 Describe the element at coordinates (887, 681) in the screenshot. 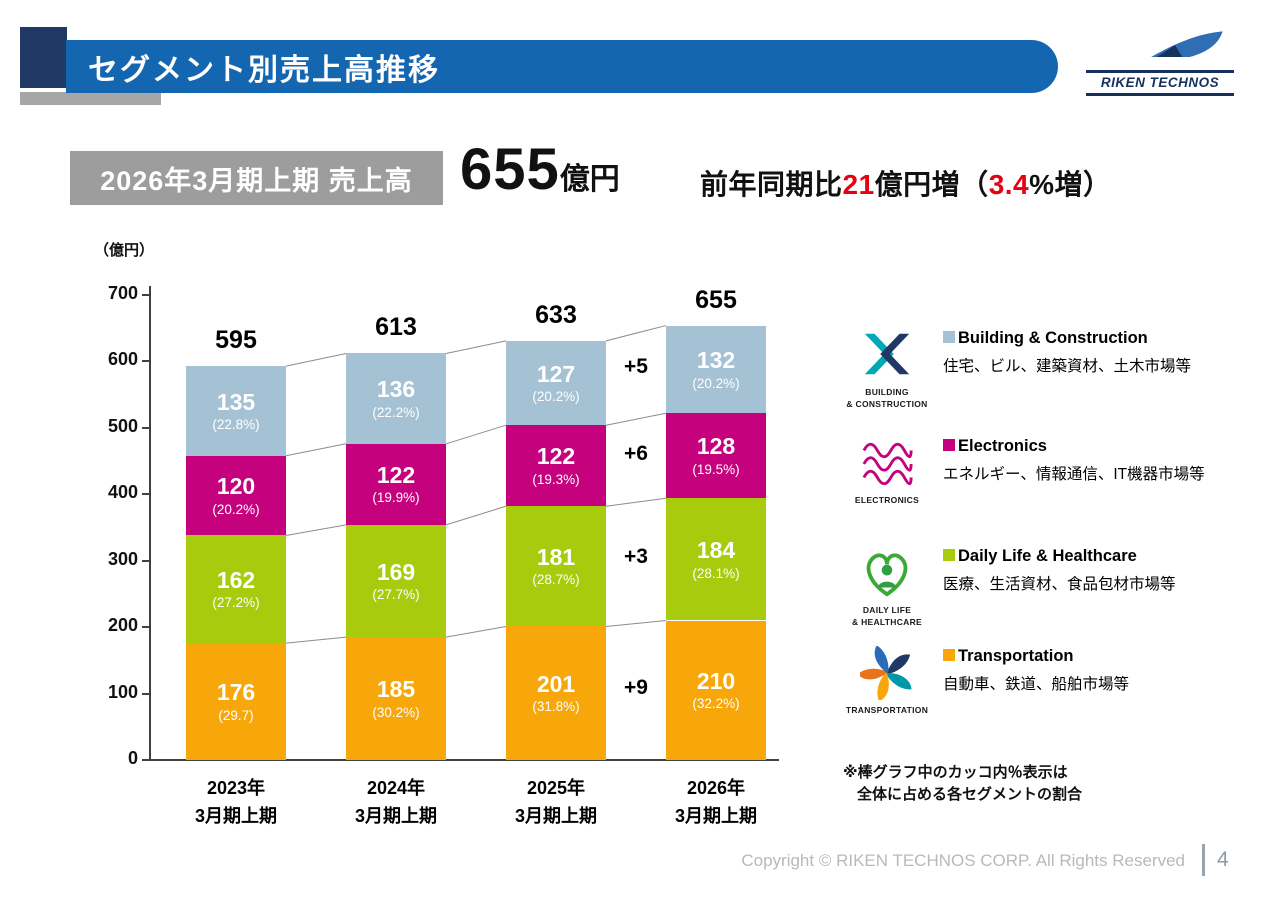

I see `transportation-icon: TRANSPORTATION` at that location.